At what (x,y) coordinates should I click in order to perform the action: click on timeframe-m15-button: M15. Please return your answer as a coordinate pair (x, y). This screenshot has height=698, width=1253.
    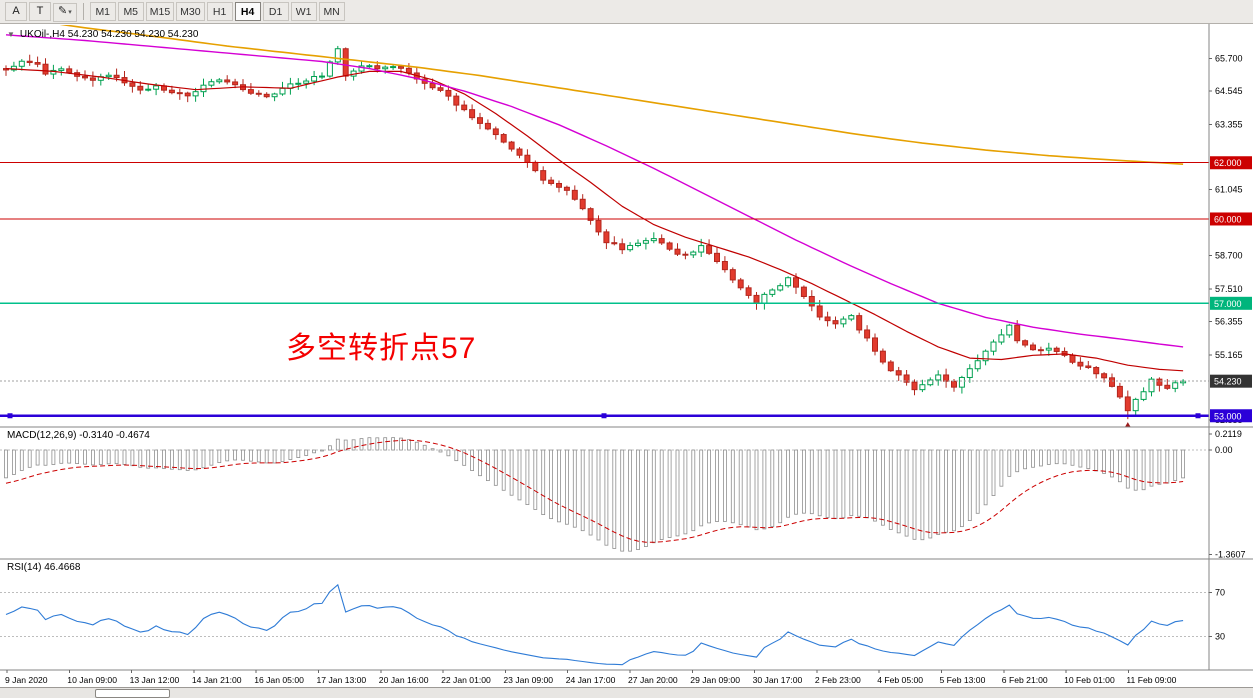
    Looking at the image, I should click on (160, 12).